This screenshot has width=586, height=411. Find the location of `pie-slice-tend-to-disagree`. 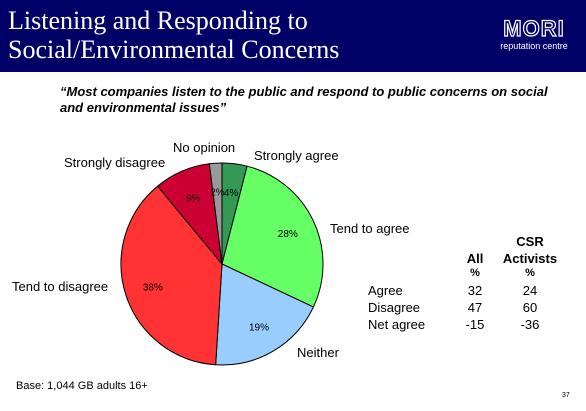

pie-slice-tend-to-disagree is located at coordinates (171, 275).